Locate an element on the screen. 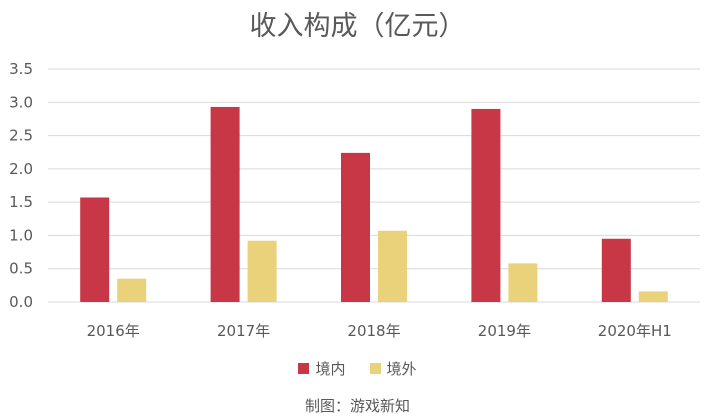 The image size is (715, 419). source-note: 制图：游戏新知 is located at coordinates (357, 406).